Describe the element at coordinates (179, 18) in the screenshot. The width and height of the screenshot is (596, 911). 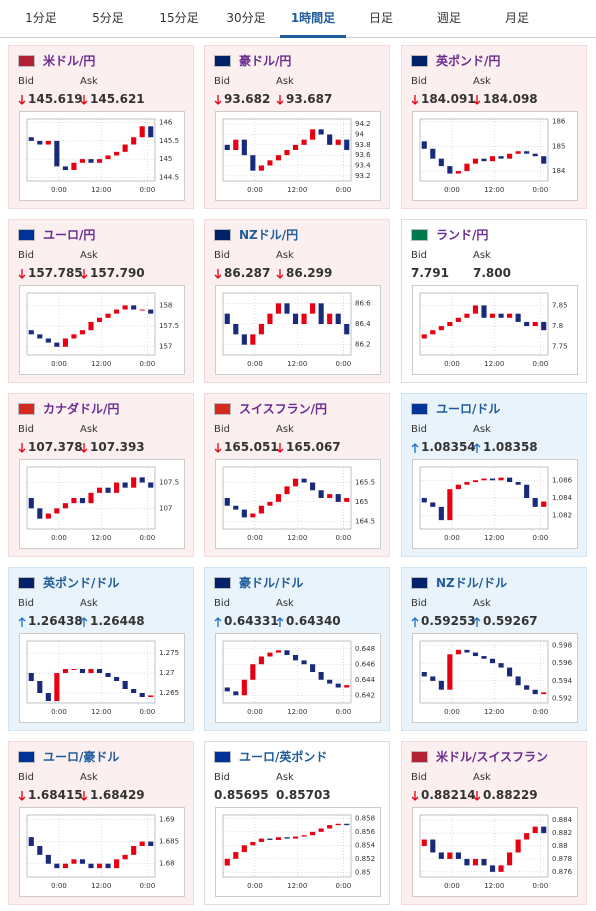
I see `tab: 15分足` at that location.